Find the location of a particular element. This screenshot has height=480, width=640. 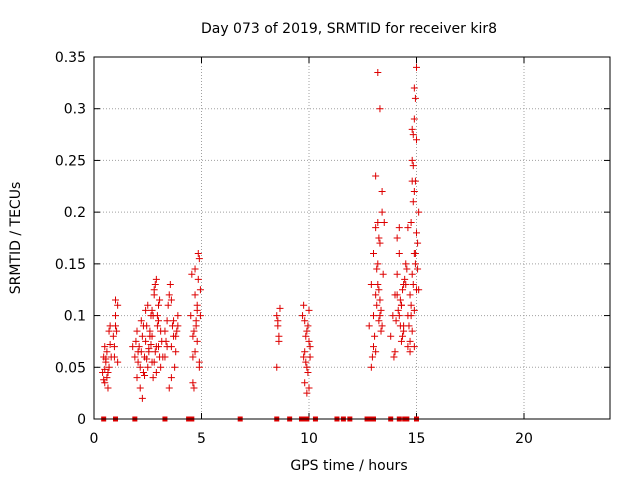

y-tick-label: 0.2 is located at coordinates (75, 213).